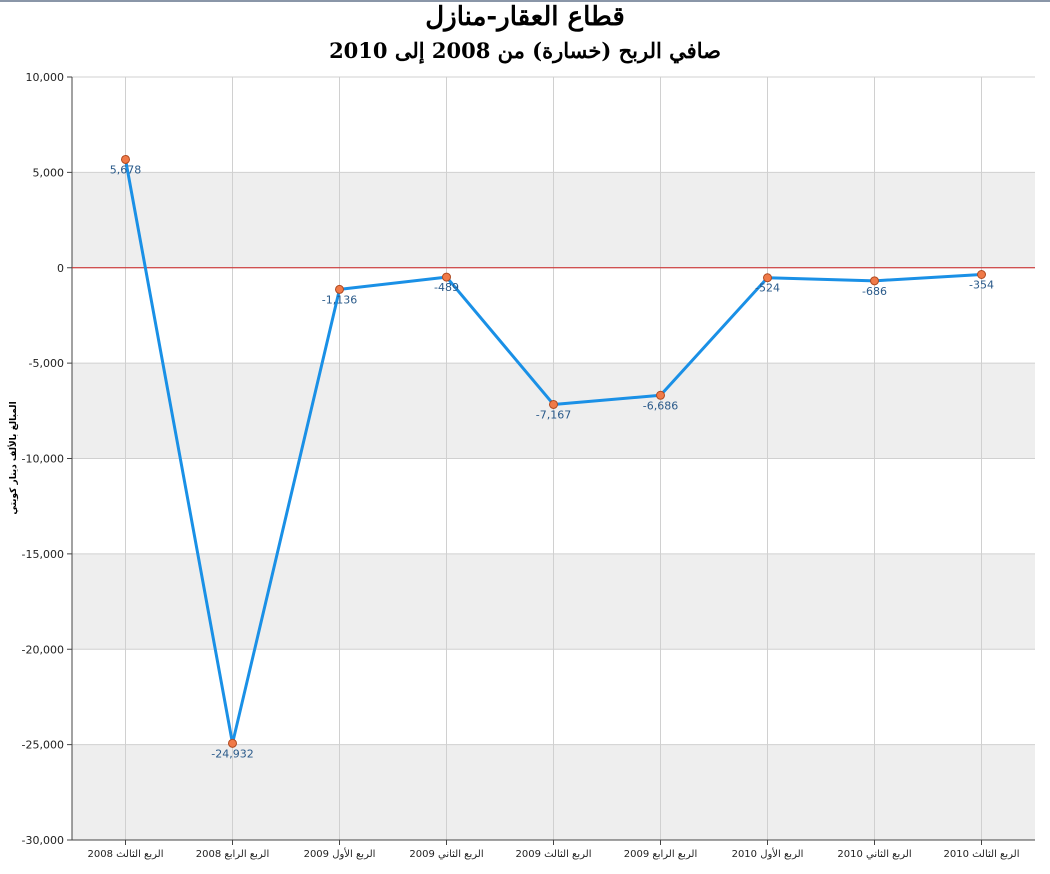 The height and width of the screenshot is (874, 1050). What do you see at coordinates (446, 287) in the screenshot?
I see `data-label: -489` at bounding box center [446, 287].